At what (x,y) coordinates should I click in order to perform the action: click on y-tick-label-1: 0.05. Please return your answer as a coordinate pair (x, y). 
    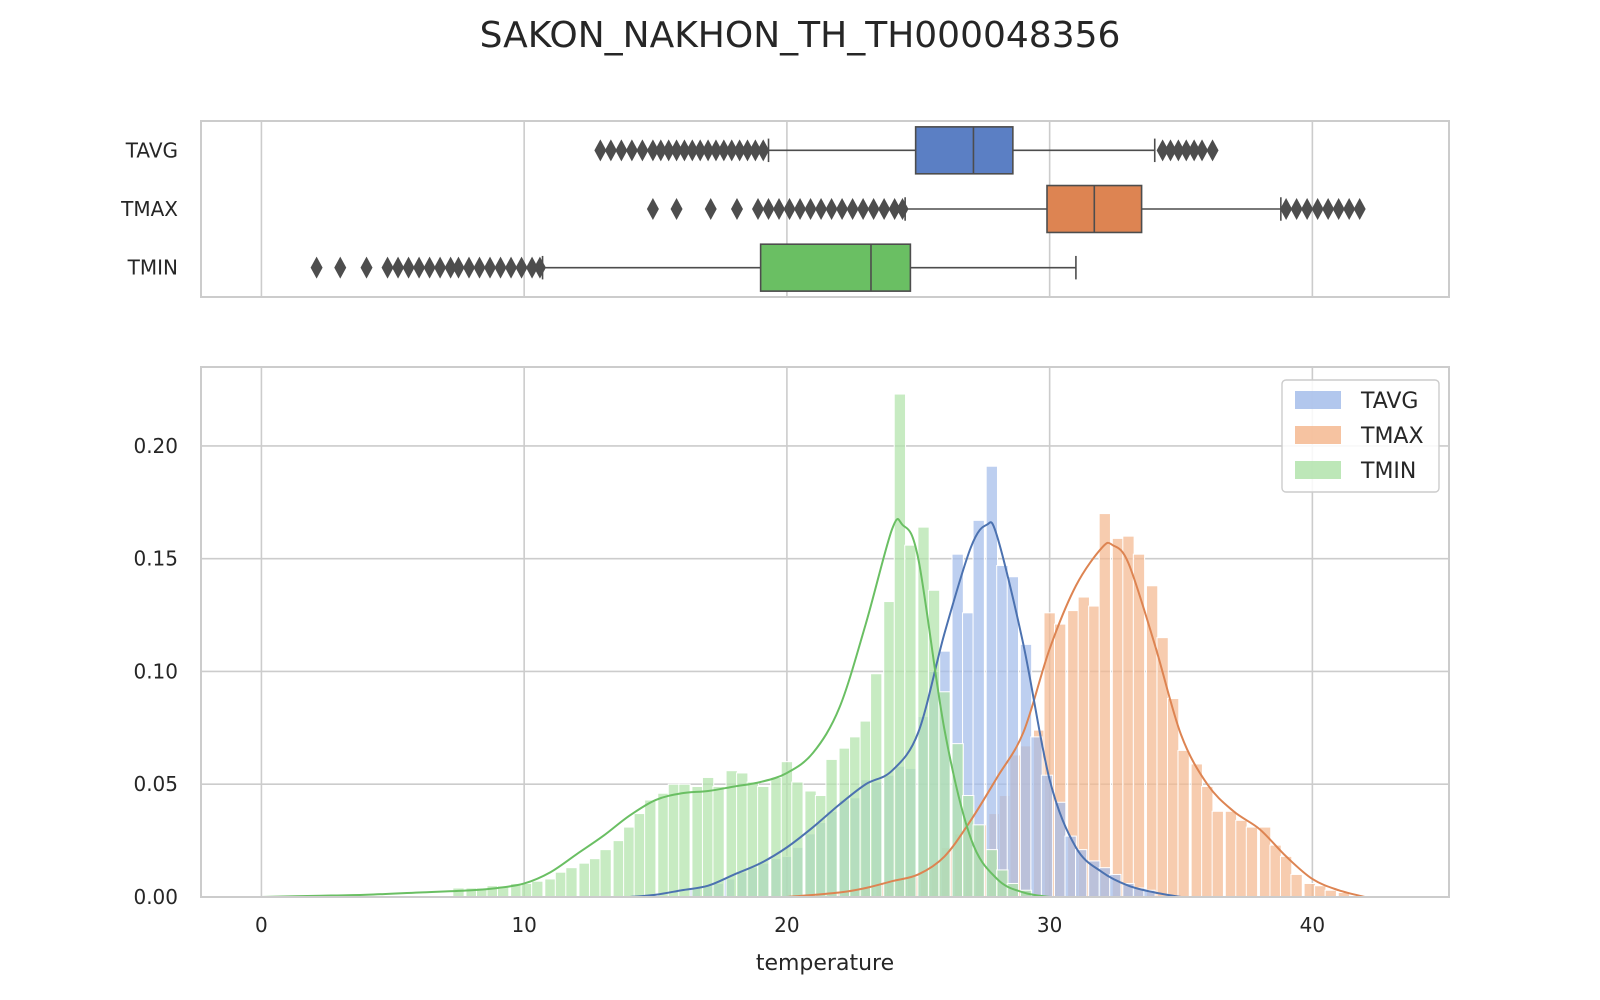
    Looking at the image, I should click on (155, 784).